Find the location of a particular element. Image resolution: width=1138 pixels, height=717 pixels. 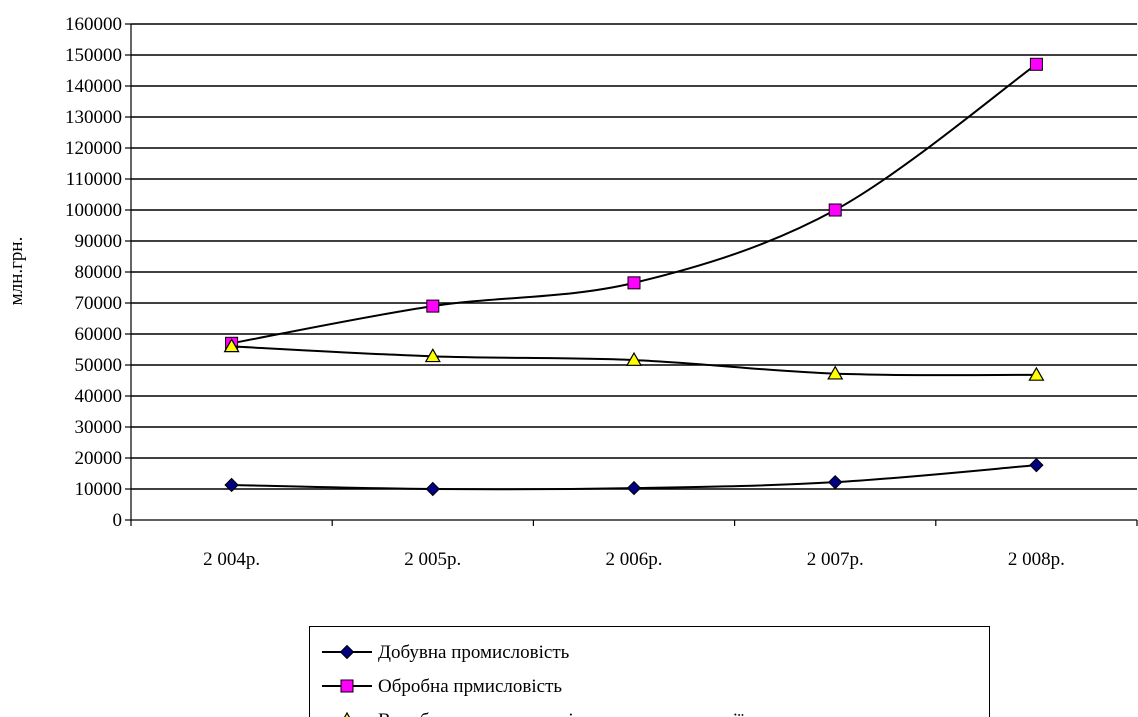

x-tick-label: 2 004р. is located at coordinates (231, 559).